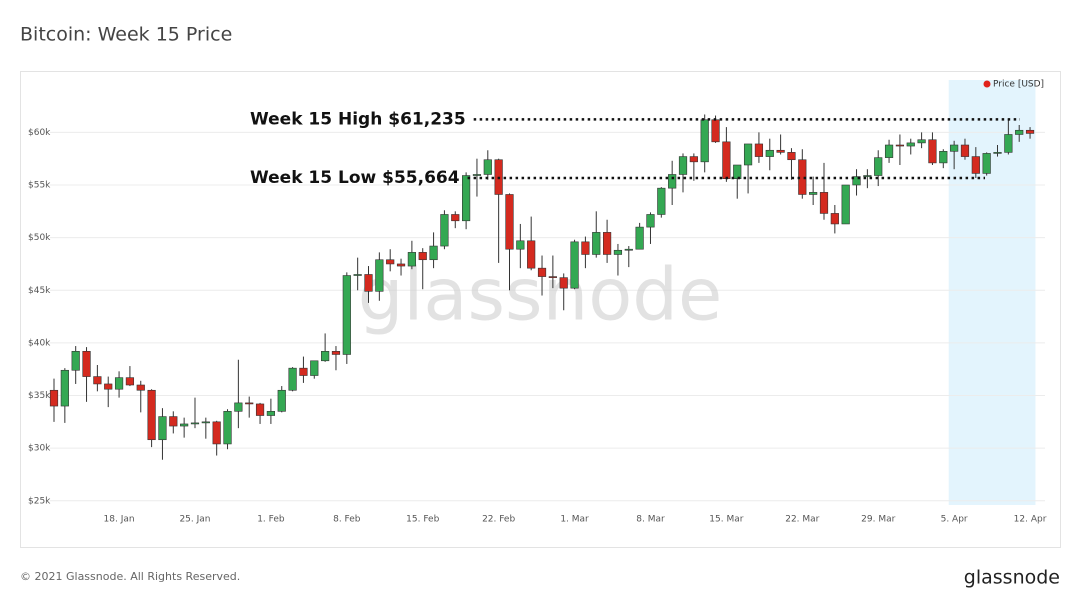  I want to click on chart-title: Bitcoin: Week 15 Price, so click(126, 35).